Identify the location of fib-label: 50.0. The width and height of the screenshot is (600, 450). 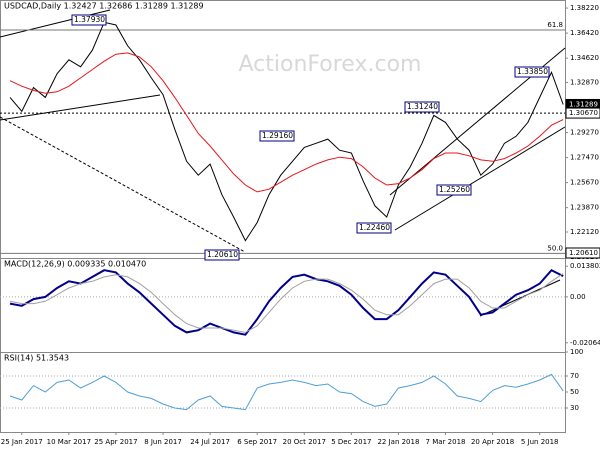
(555, 248).